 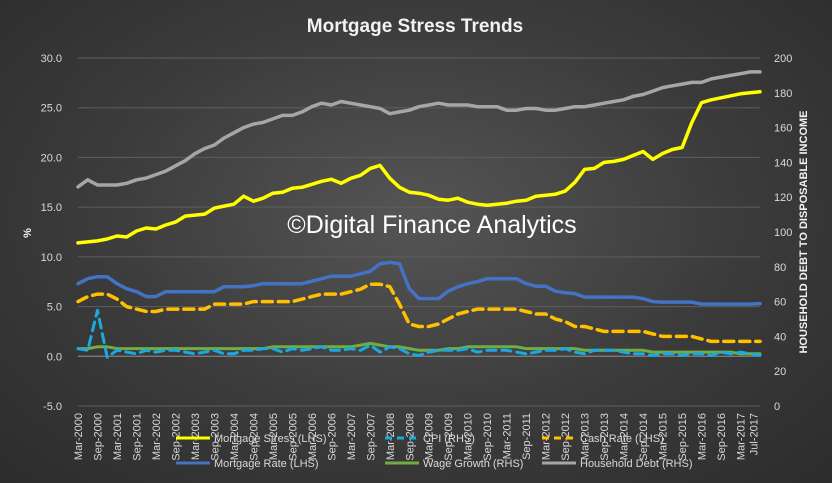 I want to click on chart-title: Mortgage Stress Trends, so click(x=415, y=26).